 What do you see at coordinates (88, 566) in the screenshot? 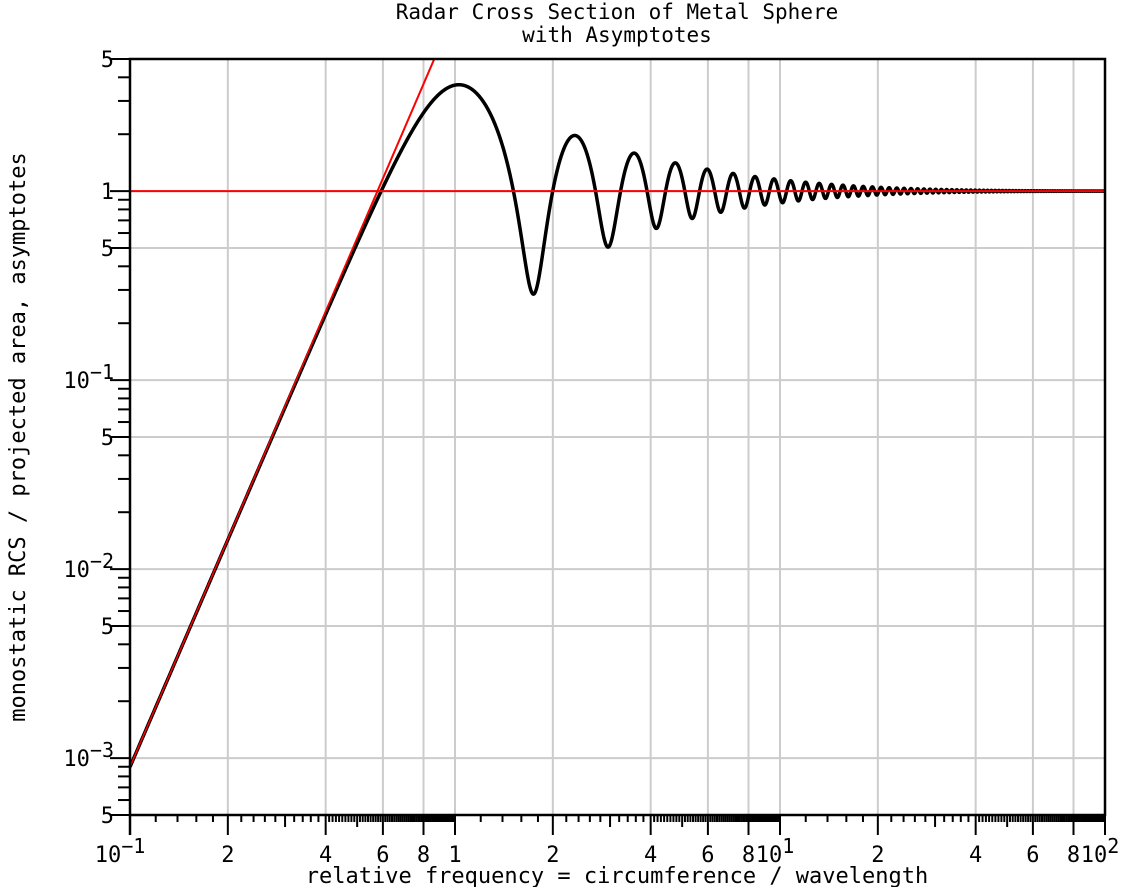
I see `y-tick-label: 10⁻²` at bounding box center [88, 566].